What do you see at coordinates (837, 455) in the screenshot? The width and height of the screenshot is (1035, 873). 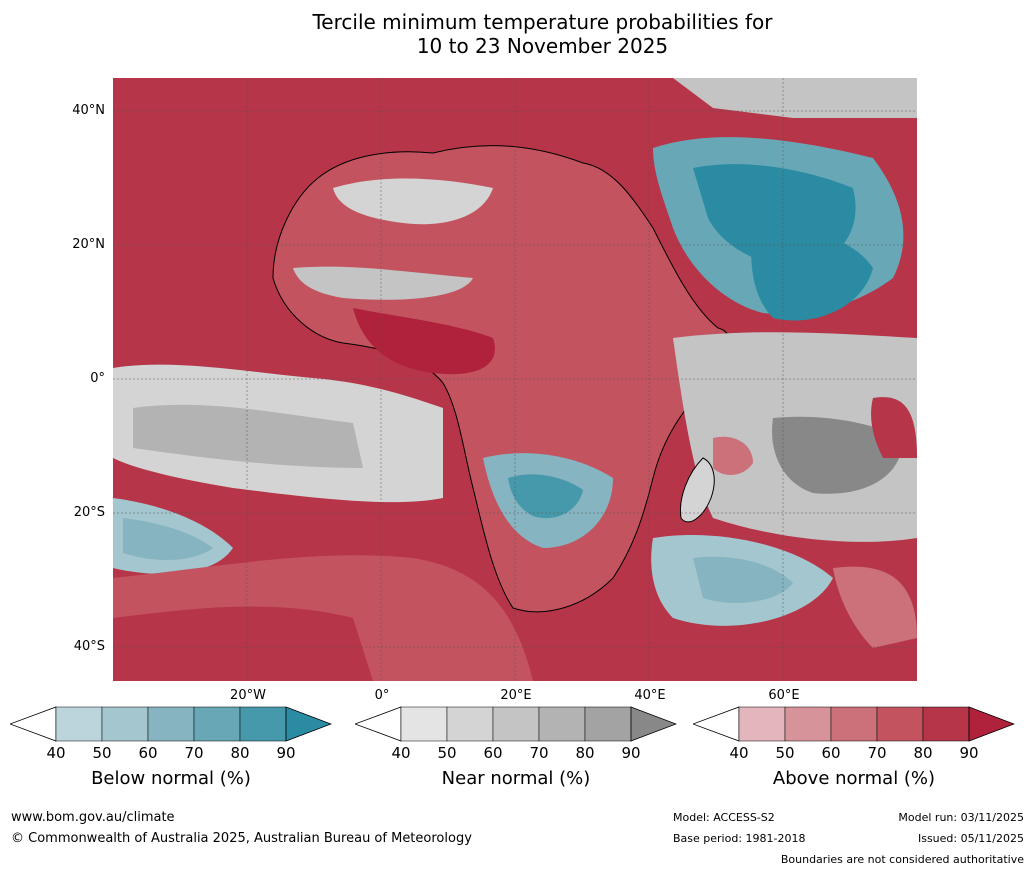 I see `indian-ocean-near-core` at bounding box center [837, 455].